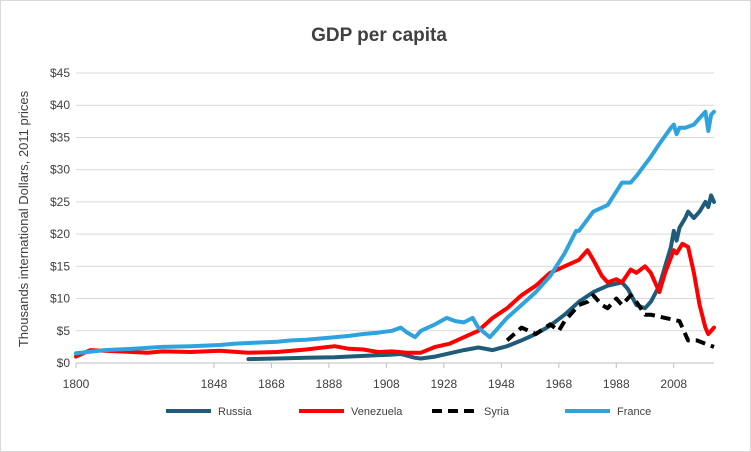 The width and height of the screenshot is (751, 452). I want to click on x-tick-label: 1968, so click(558, 384).